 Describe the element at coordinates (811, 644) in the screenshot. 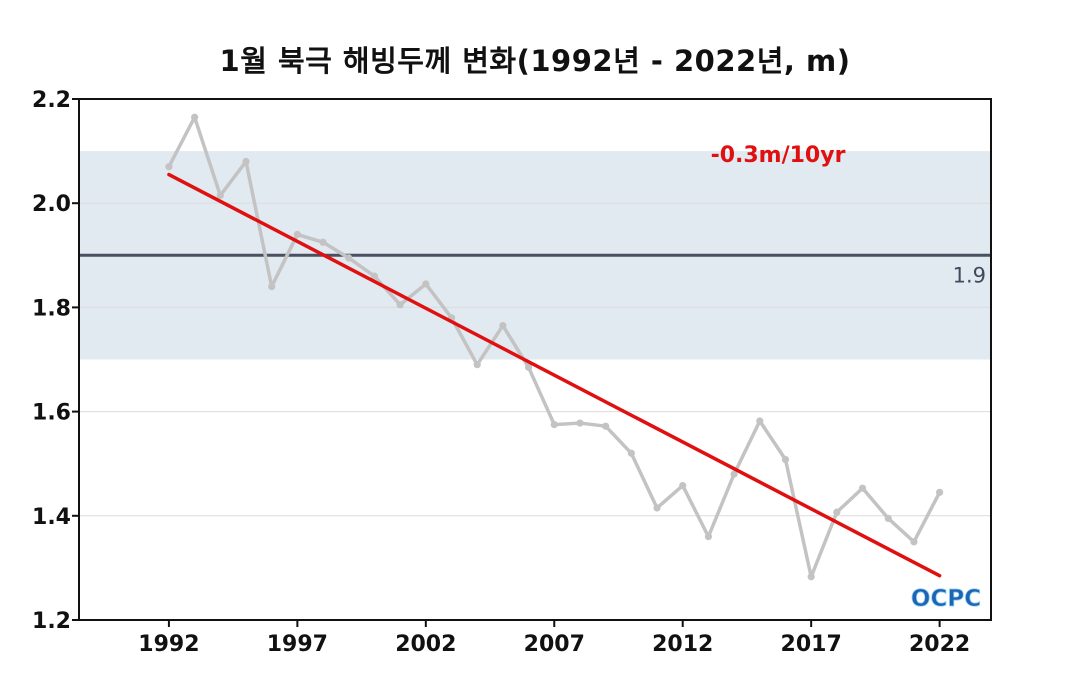

I see `x-tick-label: 2017` at that location.